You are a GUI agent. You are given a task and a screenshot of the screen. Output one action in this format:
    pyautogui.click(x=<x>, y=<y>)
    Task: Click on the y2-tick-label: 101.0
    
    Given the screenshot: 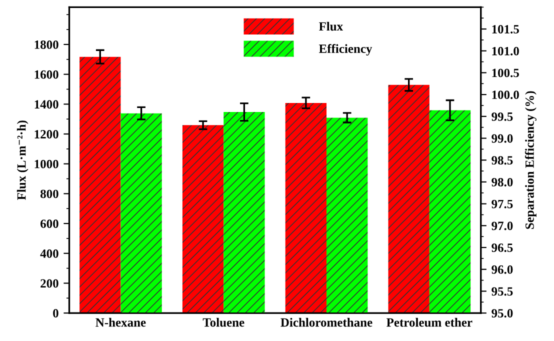 What is the action you would take?
    pyautogui.click(x=505, y=51)
    